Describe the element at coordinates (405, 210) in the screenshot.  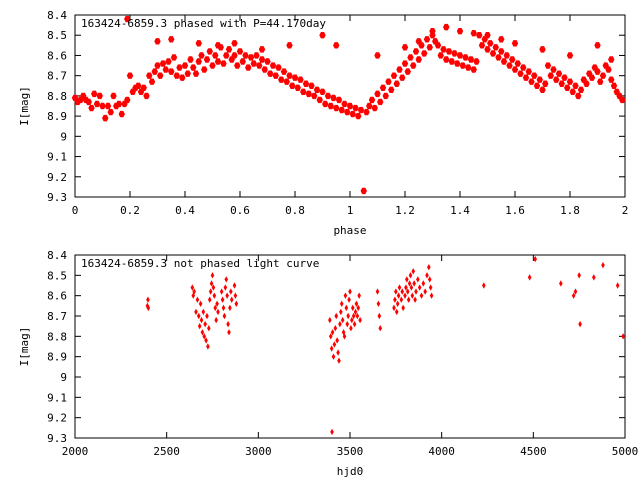
I see `x-tick-label: 1.2` at that location.